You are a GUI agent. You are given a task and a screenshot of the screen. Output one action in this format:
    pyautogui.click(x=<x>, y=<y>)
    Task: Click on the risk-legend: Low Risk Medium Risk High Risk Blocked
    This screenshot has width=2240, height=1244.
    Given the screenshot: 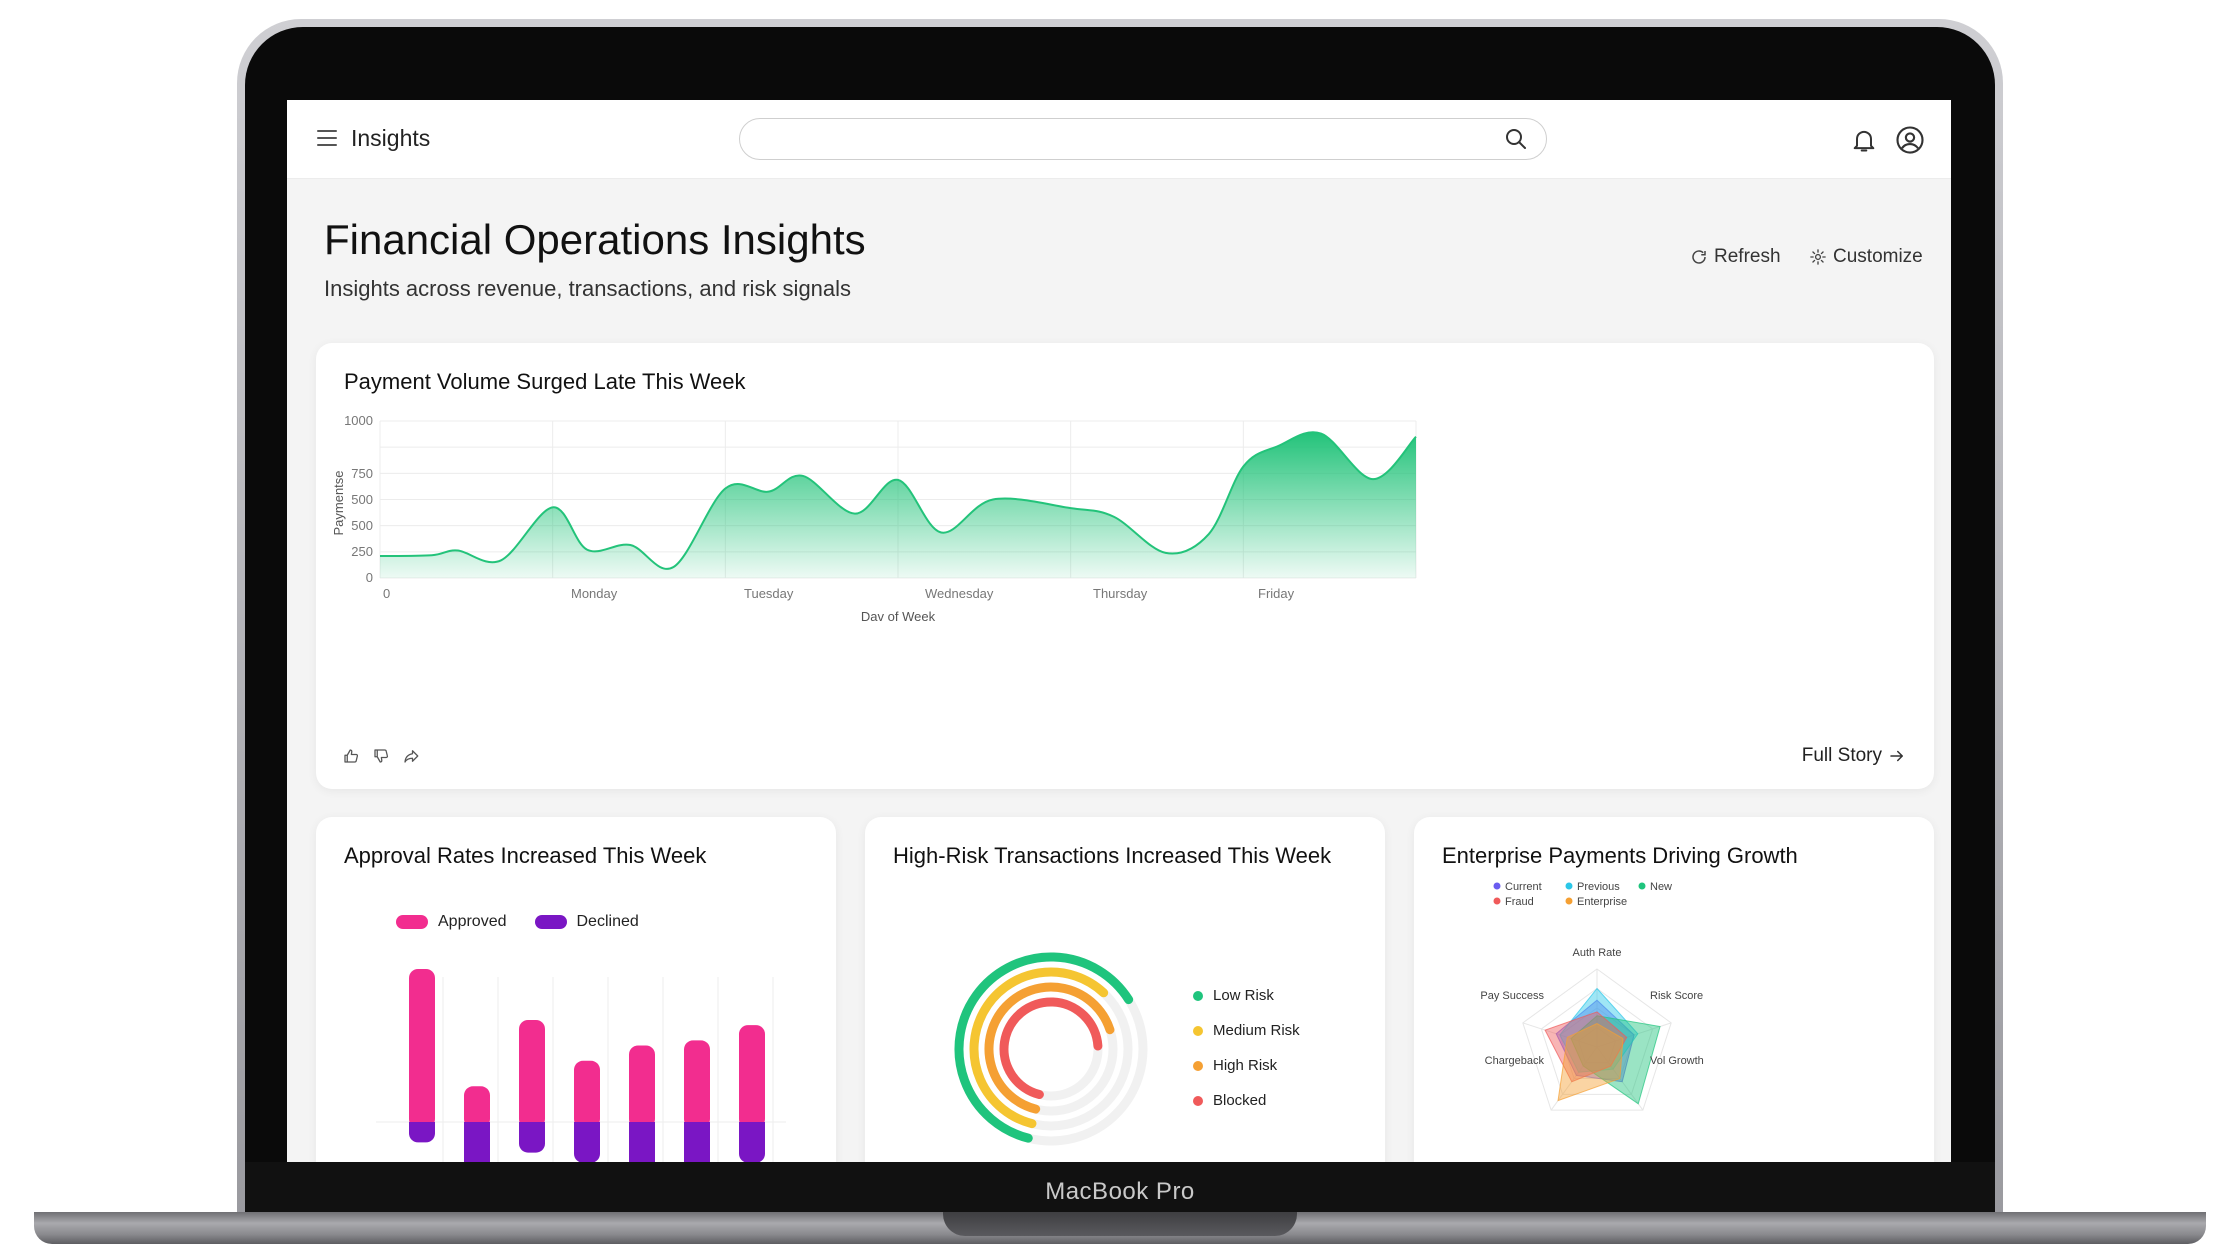 What is the action you would take?
    pyautogui.click(x=1246, y=1048)
    